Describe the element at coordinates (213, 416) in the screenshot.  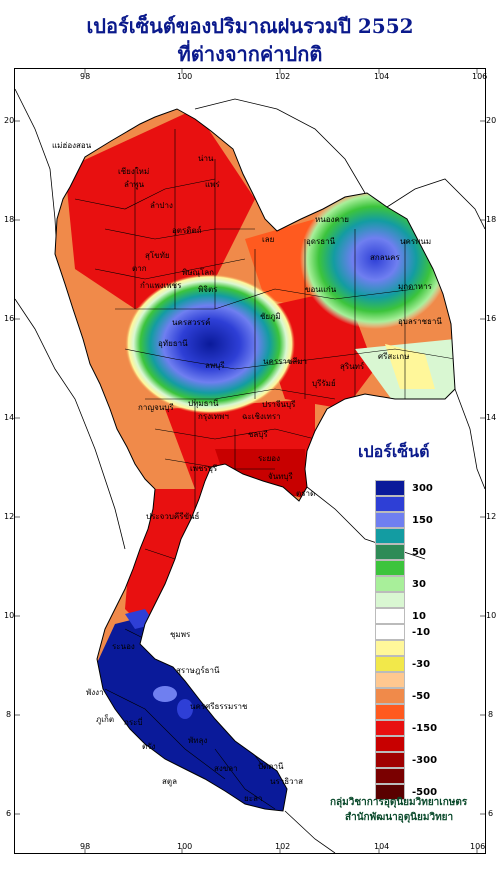
I see `city-label: กรุงเทพฯ` at that location.